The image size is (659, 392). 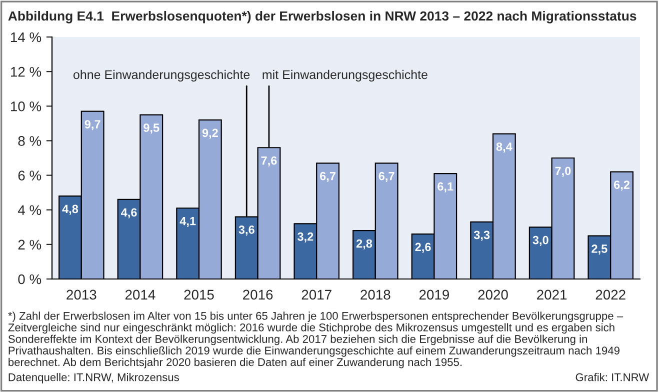 What do you see at coordinates (30, 245) in the screenshot?
I see `y-tick-label: 2 %` at bounding box center [30, 245].